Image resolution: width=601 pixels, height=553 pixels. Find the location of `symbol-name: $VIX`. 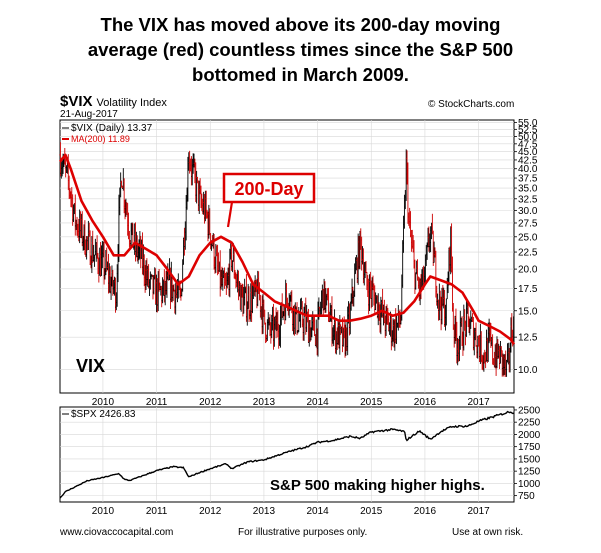

symbol-name: $VIX is located at coordinates (76, 101).